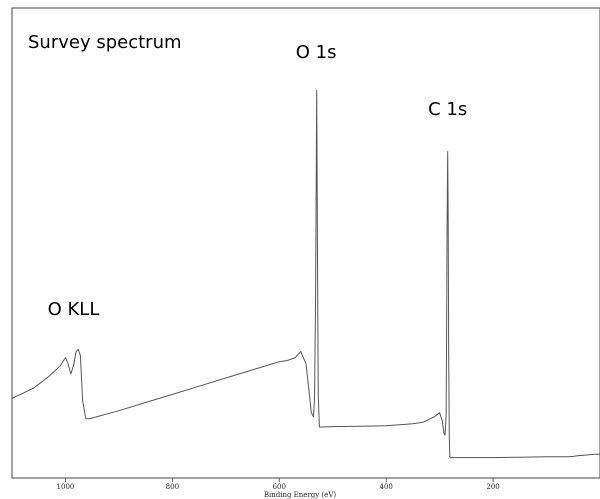 The height and width of the screenshot is (499, 600). I want to click on x-axis: 1000 800 600 400 200, so click(278, 484).